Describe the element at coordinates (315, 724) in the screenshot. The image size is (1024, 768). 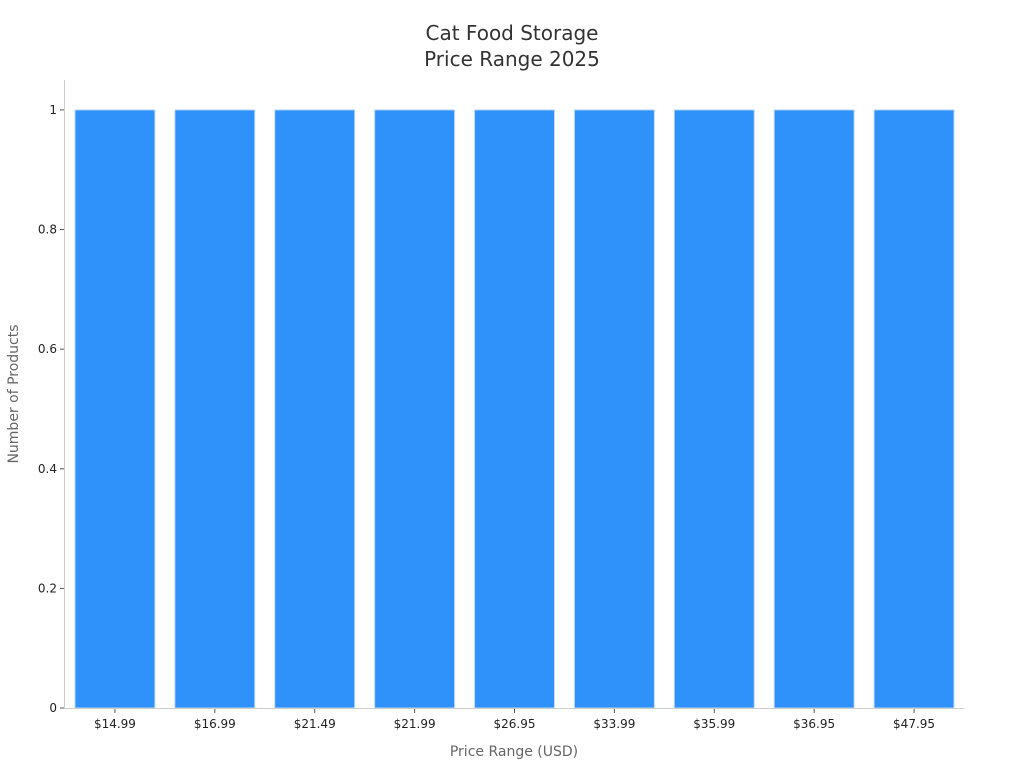
I see `x-tick-label-3: $21.49` at that location.